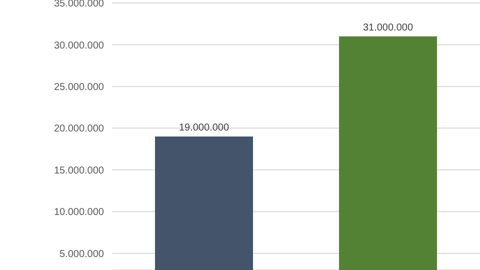 This screenshot has width=480, height=270. Describe the element at coordinates (79, 87) in the screenshot. I see `y-tick-label: 25.000.000` at that location.